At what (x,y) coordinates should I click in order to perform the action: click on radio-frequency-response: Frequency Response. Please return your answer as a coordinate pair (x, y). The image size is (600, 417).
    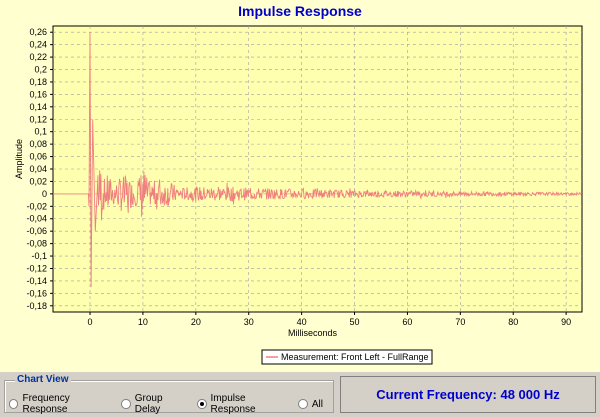
    Looking at the image, I should click on (60, 404).